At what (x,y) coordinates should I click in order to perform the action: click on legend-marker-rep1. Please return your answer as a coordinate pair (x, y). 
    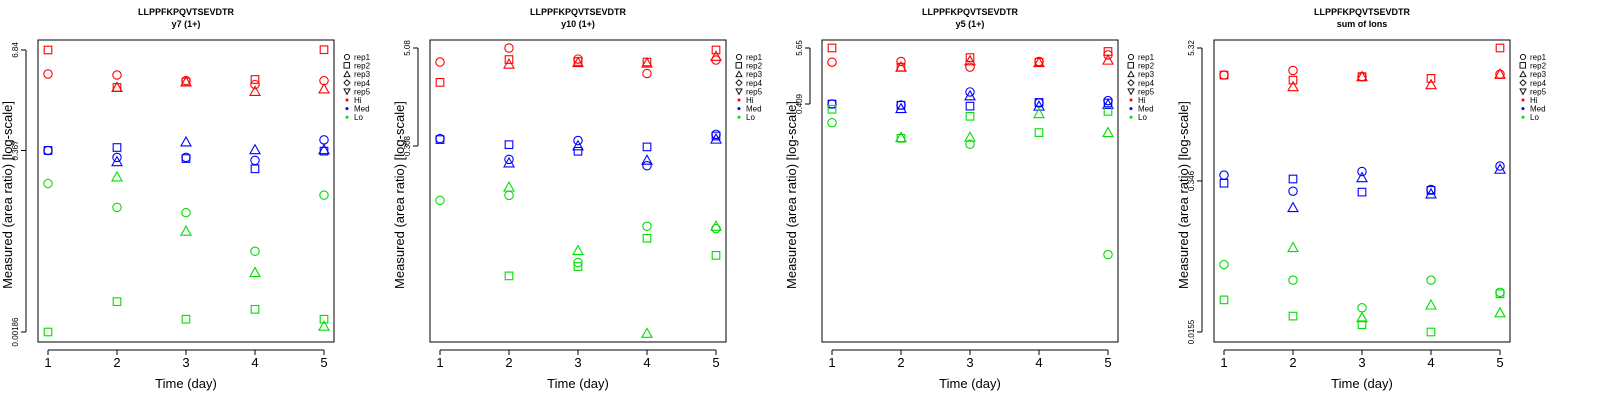
    Looking at the image, I should click on (739, 57).